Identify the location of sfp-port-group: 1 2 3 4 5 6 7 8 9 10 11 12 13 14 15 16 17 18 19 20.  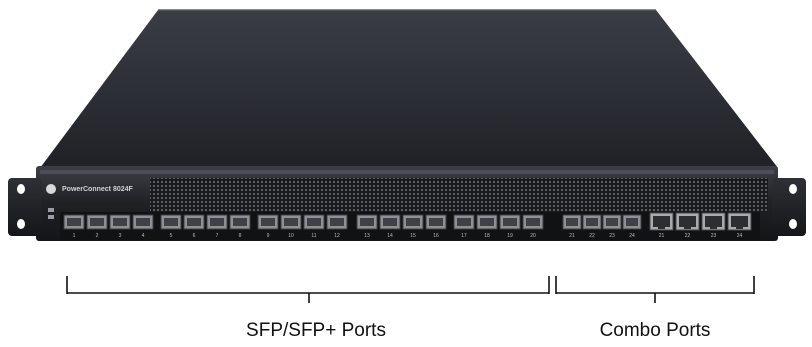
(303, 226).